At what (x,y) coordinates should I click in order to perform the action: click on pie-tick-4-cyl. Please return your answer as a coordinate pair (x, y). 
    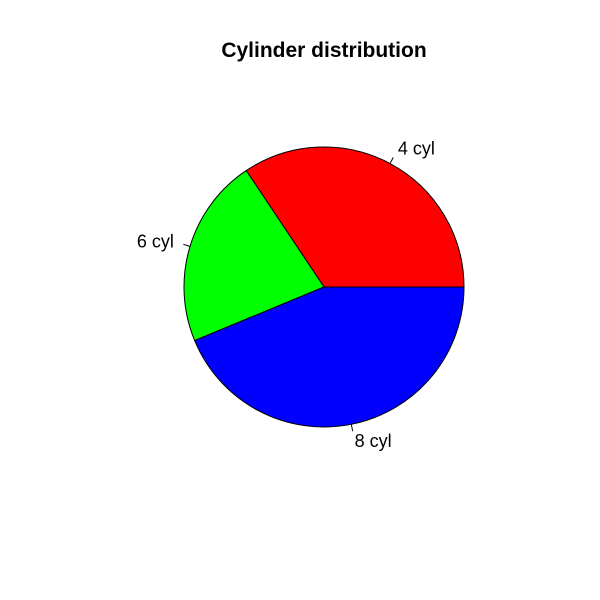
    Looking at the image, I should click on (391, 160).